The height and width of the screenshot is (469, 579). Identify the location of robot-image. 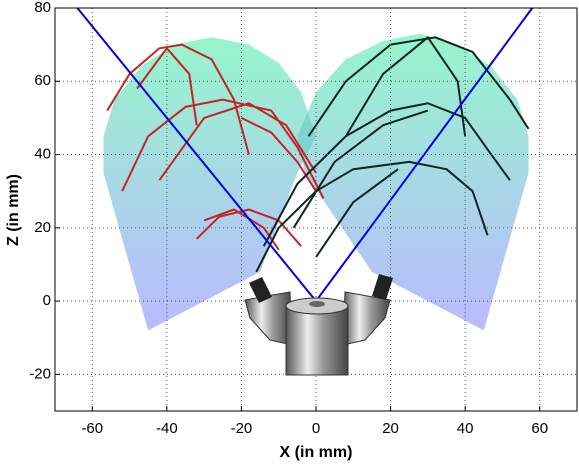
(318, 325).